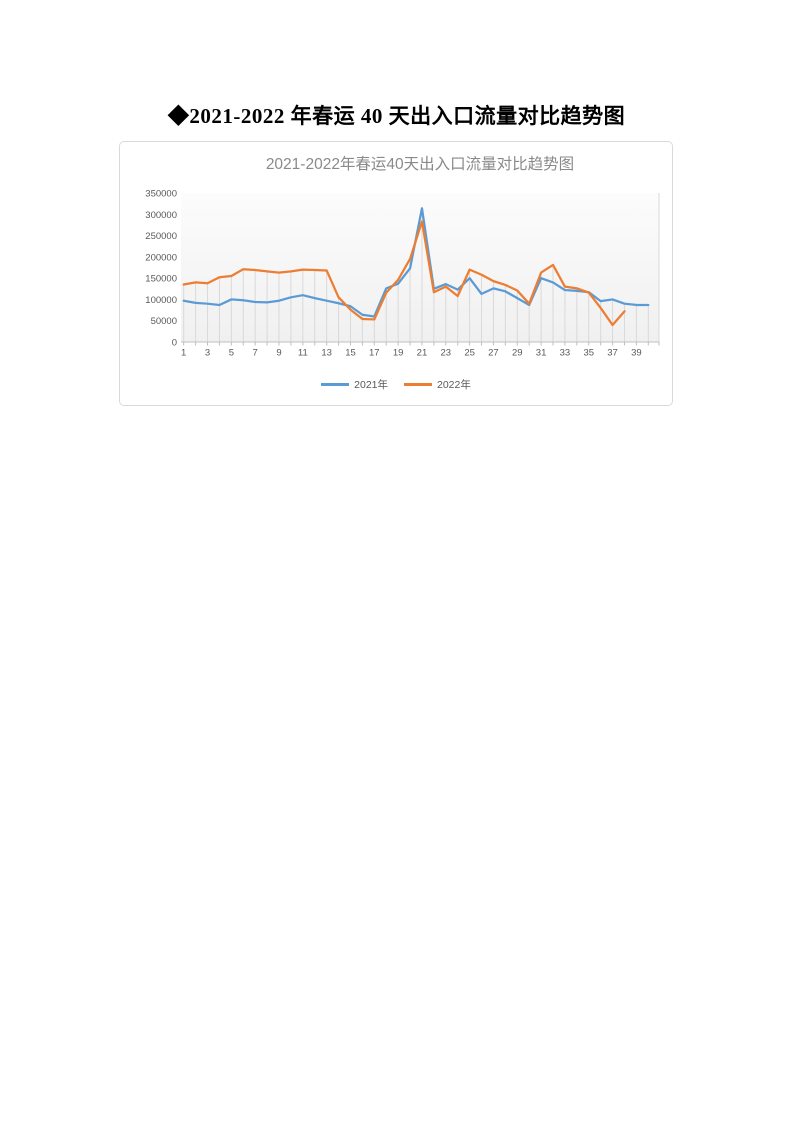 This screenshot has height=1122, width=793. What do you see at coordinates (326, 353) in the screenshot?
I see `x-tick-label: 13` at bounding box center [326, 353].